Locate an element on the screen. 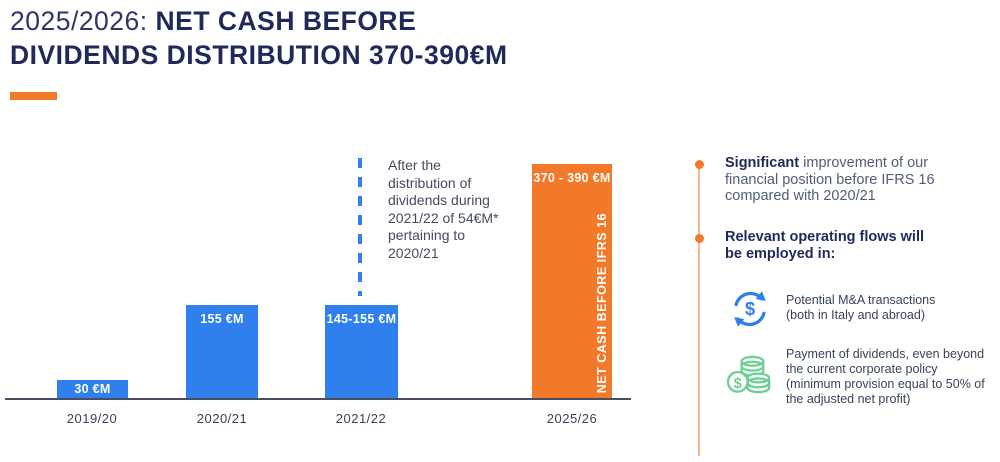 The height and width of the screenshot is (462, 1000). bar-2019-20: 30 €M is located at coordinates (92, 389).